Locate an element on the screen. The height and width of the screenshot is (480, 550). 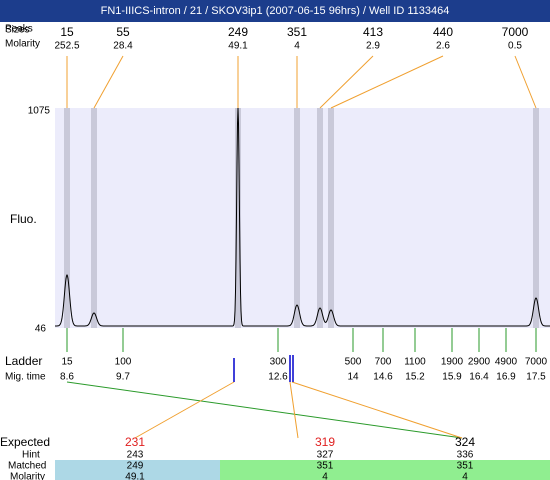
mig-time: 8.6 is located at coordinates (67, 377).